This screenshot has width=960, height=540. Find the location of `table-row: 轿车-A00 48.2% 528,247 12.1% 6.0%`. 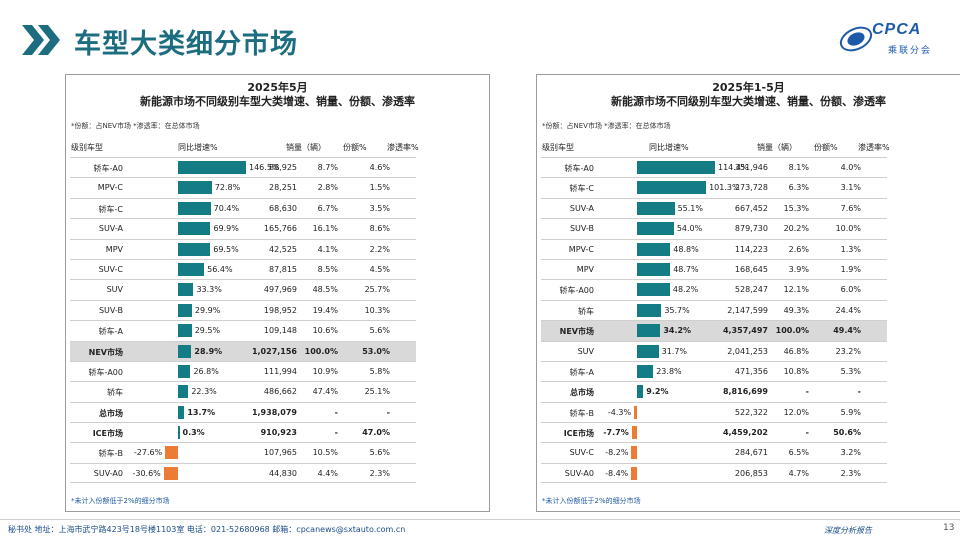

table-row: 轿车-A00 48.2% 528,247 12.1% 6.0% is located at coordinates (714, 289).